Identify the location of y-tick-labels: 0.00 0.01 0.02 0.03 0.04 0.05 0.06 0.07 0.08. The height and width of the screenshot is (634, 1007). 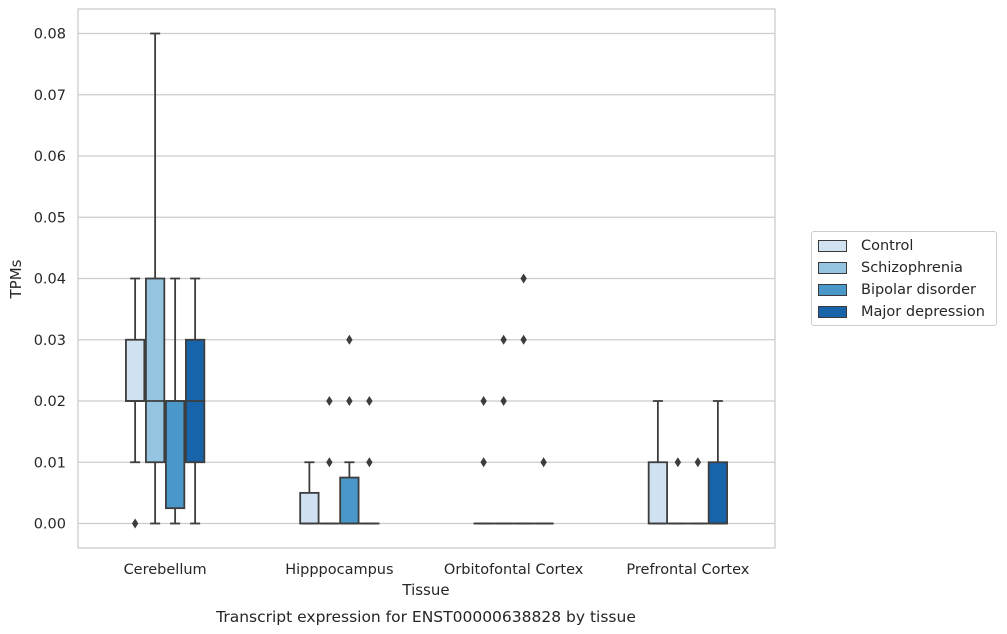
(50, 280).